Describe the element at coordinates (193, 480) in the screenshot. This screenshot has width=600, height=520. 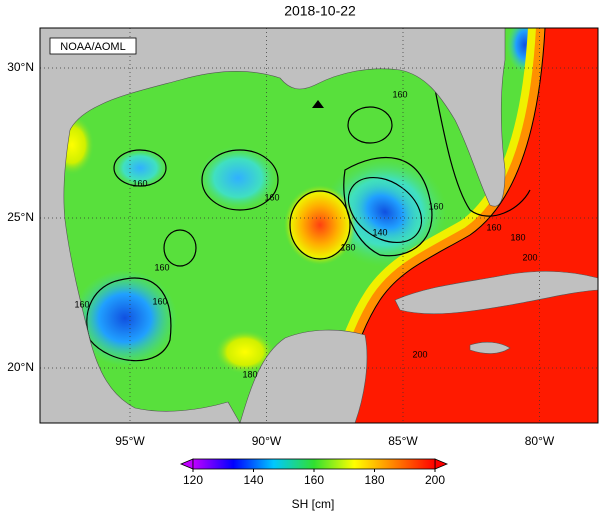
I see `colorbar-tick-label: 120` at that location.